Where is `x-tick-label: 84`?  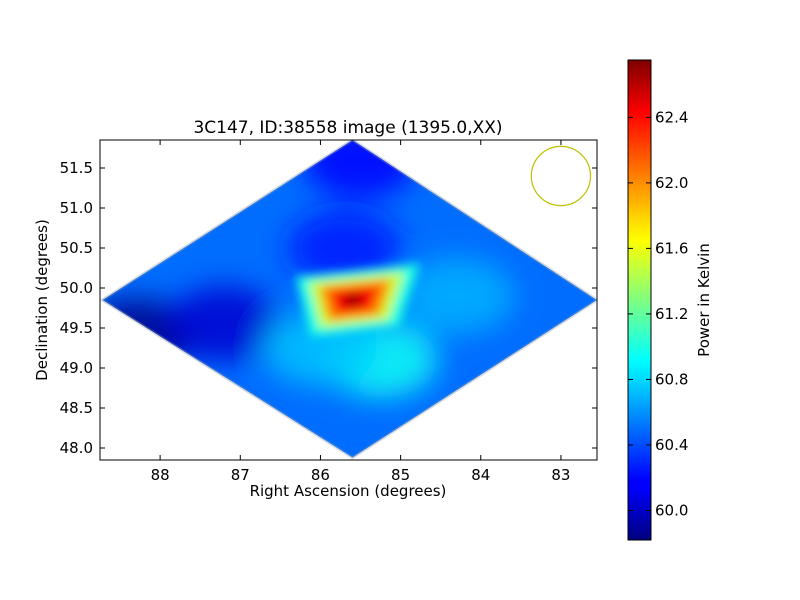
x-tick-label: 84 is located at coordinates (480, 475).